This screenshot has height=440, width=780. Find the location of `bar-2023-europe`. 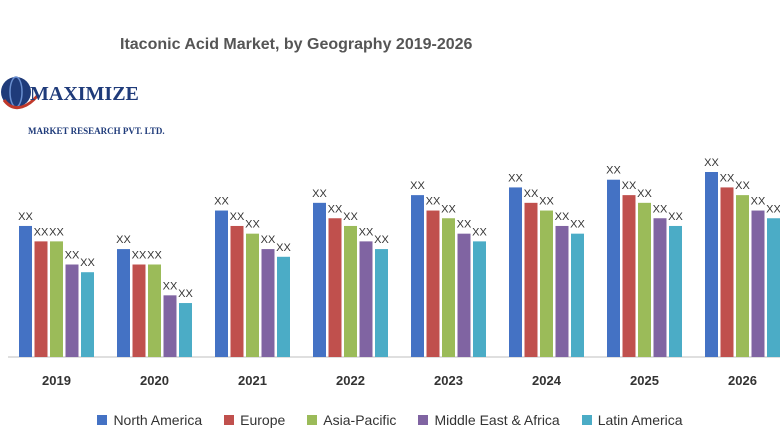

bar-2023-europe is located at coordinates (433, 283).